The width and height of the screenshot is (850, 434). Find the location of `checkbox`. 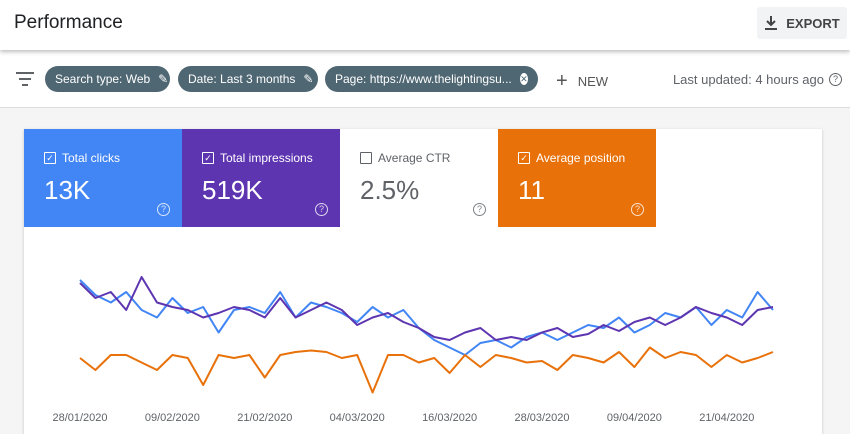

checkbox is located at coordinates (366, 158).